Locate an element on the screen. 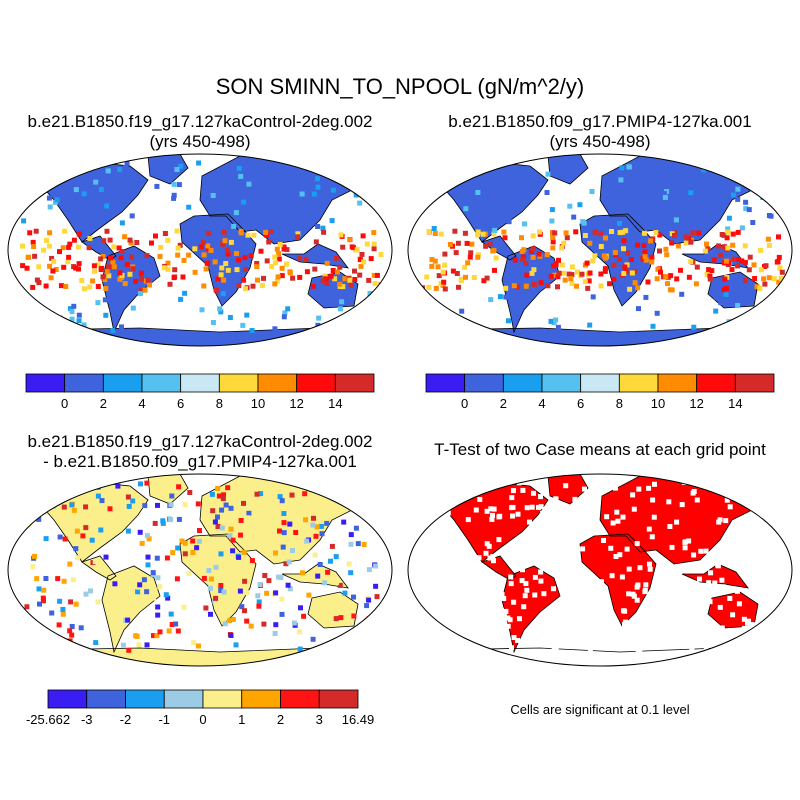  colorbar-panel-3-tick-label: 1 is located at coordinates (241, 719).